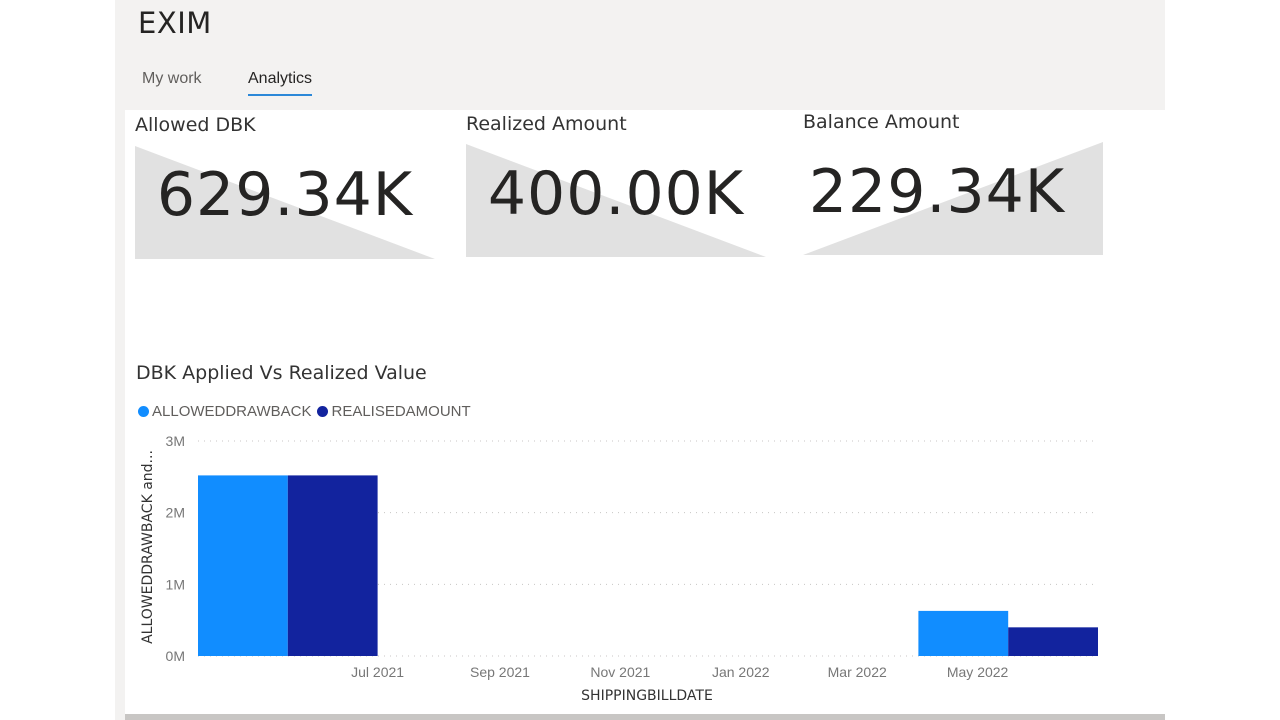  I want to click on app-header: EXIM My work Analytics, so click(640, 55).